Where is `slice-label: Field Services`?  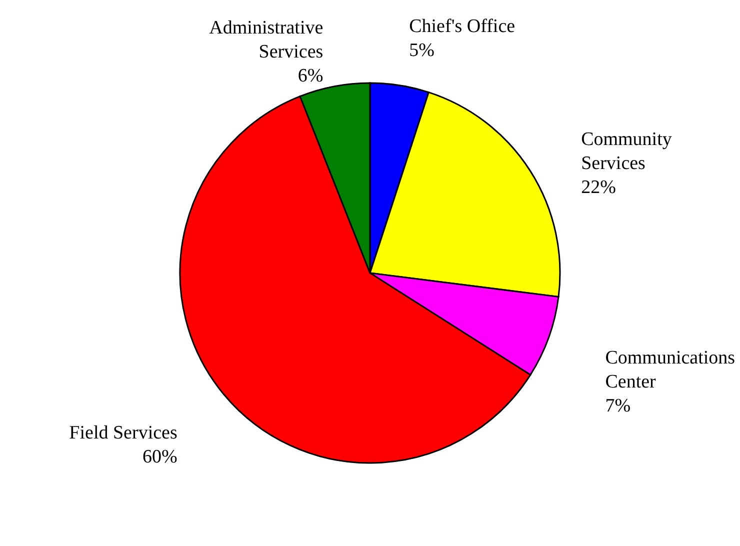 slice-label: Field Services is located at coordinates (123, 433).